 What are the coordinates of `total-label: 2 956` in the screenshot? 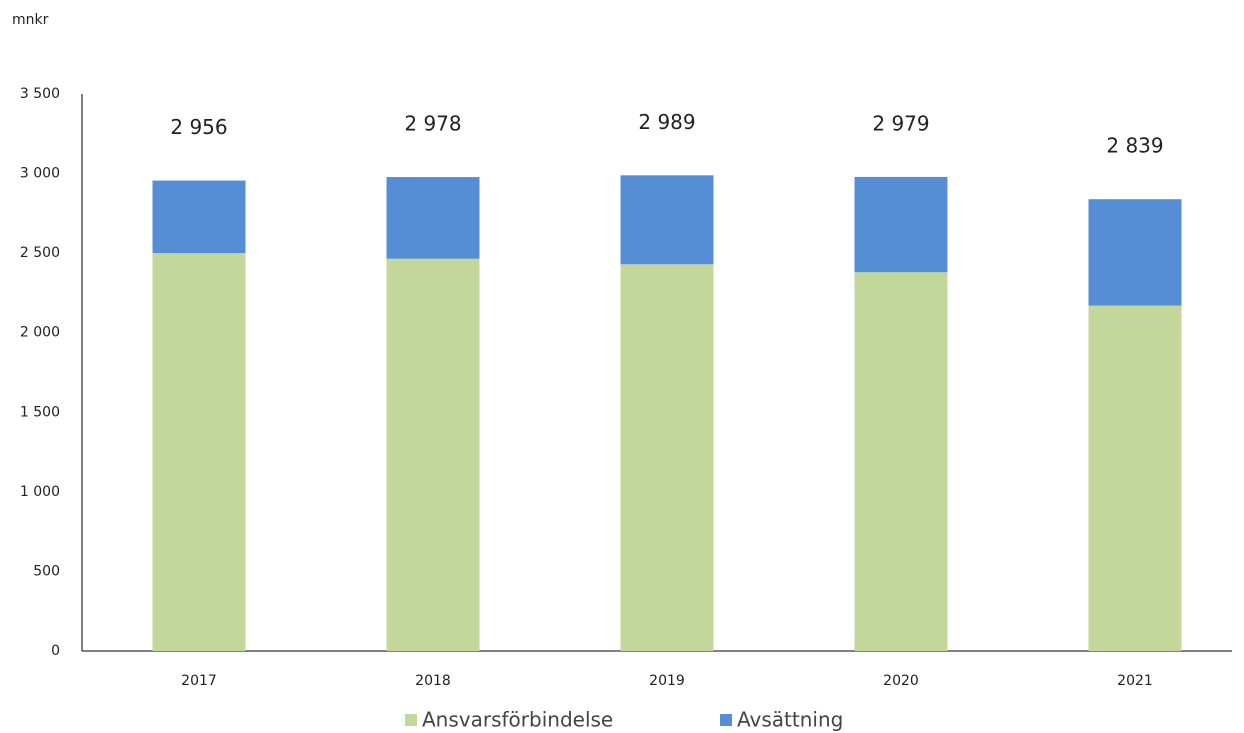 It's located at (198, 127).